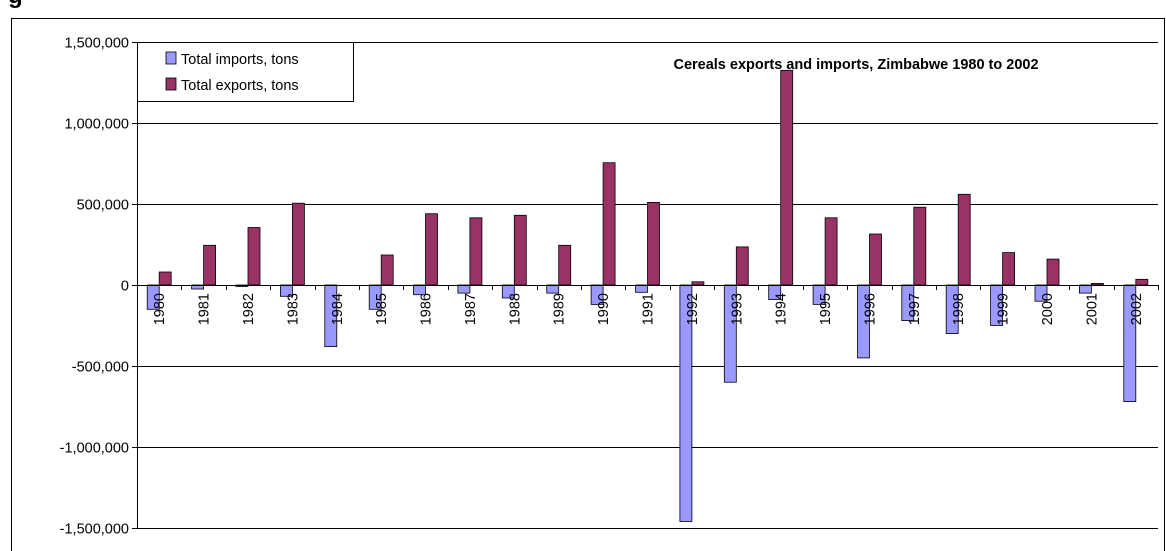 The height and width of the screenshot is (551, 1166). I want to click on x-axis-ticks, so click(648, 287).